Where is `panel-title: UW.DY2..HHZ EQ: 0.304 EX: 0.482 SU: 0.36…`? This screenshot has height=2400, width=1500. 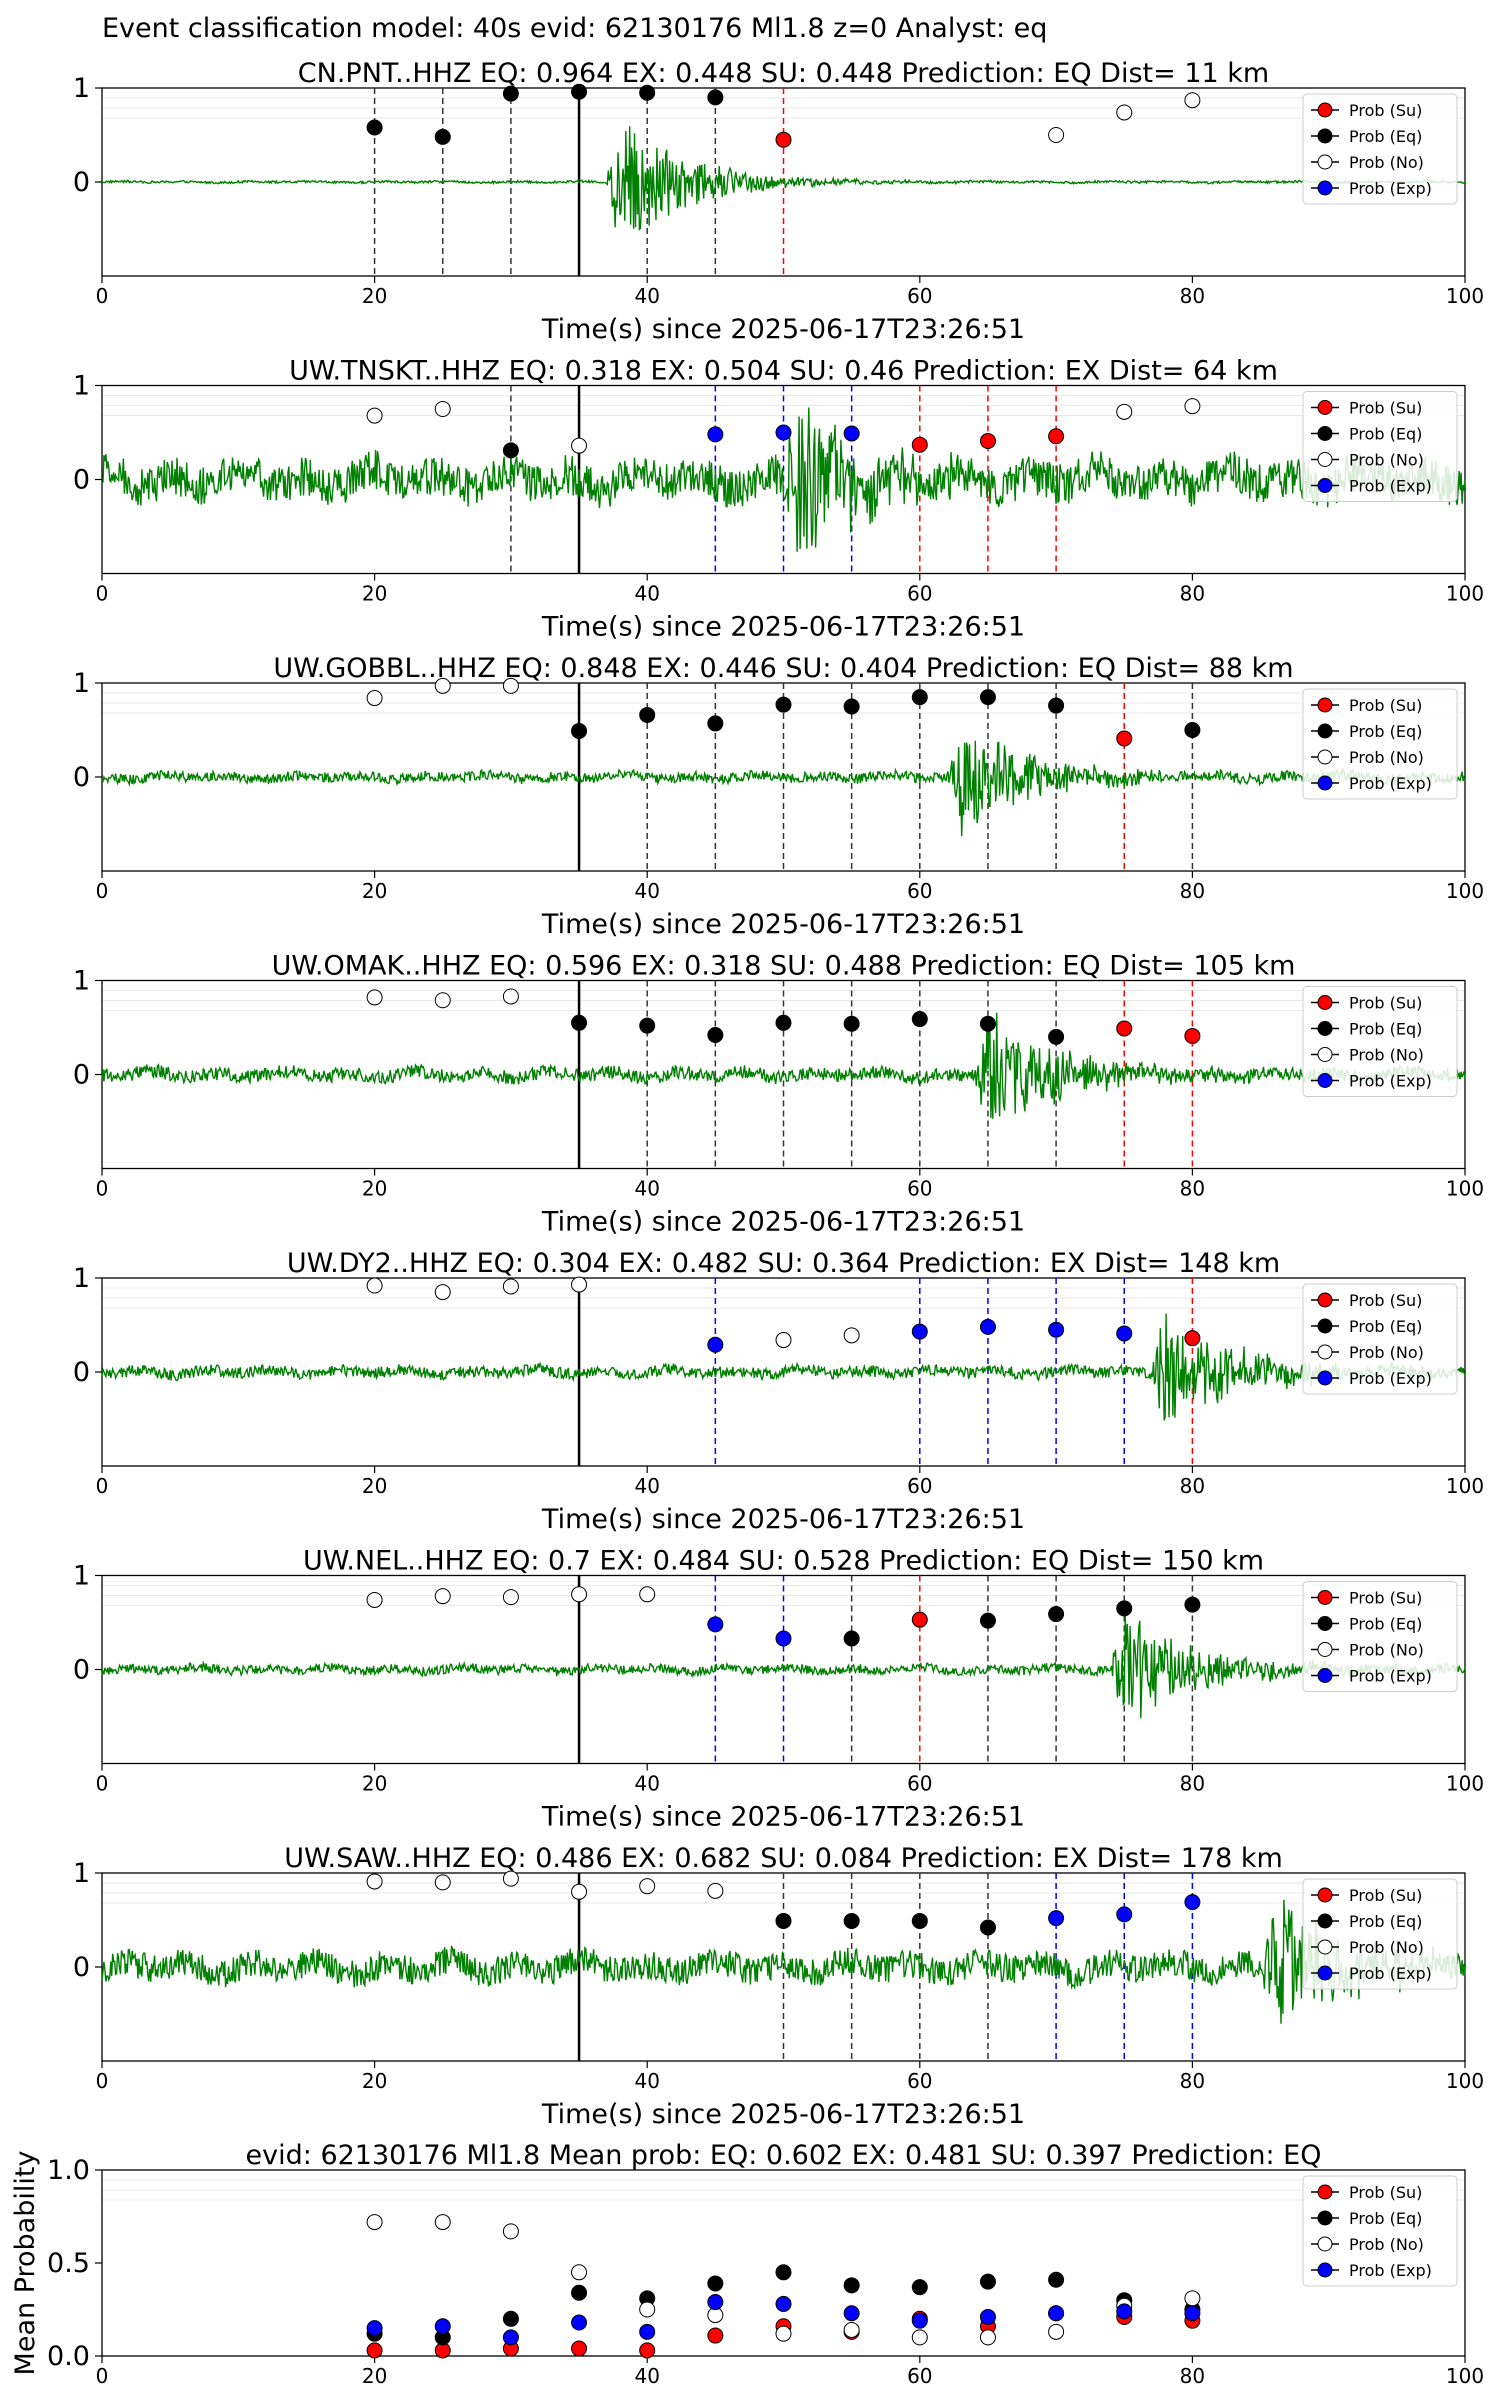
panel-title: UW.DY2..HHZ EQ: 0.304 EX: 0.482 SU: 0.36… is located at coordinates (783, 1263).